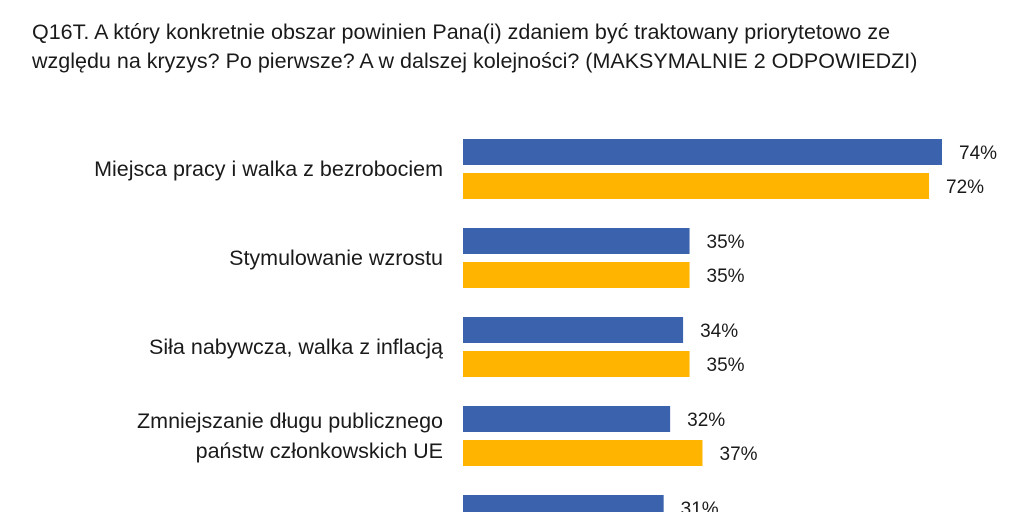  I want to click on category-label: Zmniejszanie długu publicznego, so click(290, 421).